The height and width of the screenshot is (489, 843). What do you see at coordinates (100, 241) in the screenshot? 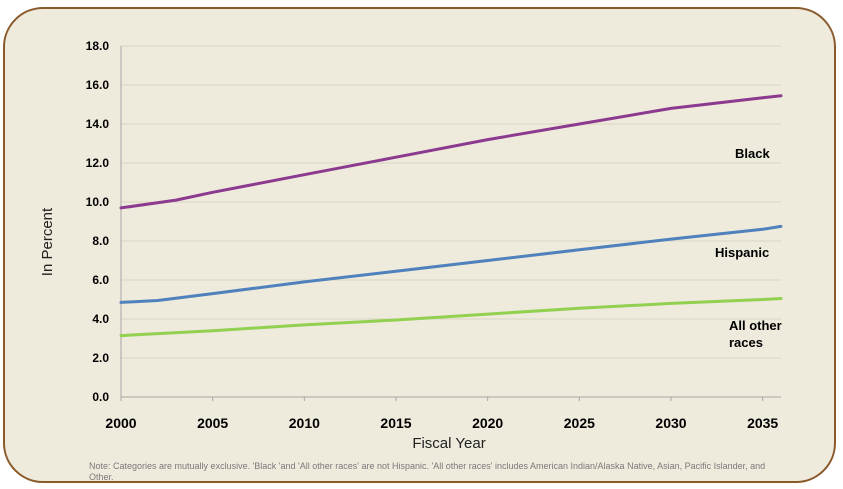
I see `y-tick-label: 8.0` at bounding box center [100, 241].